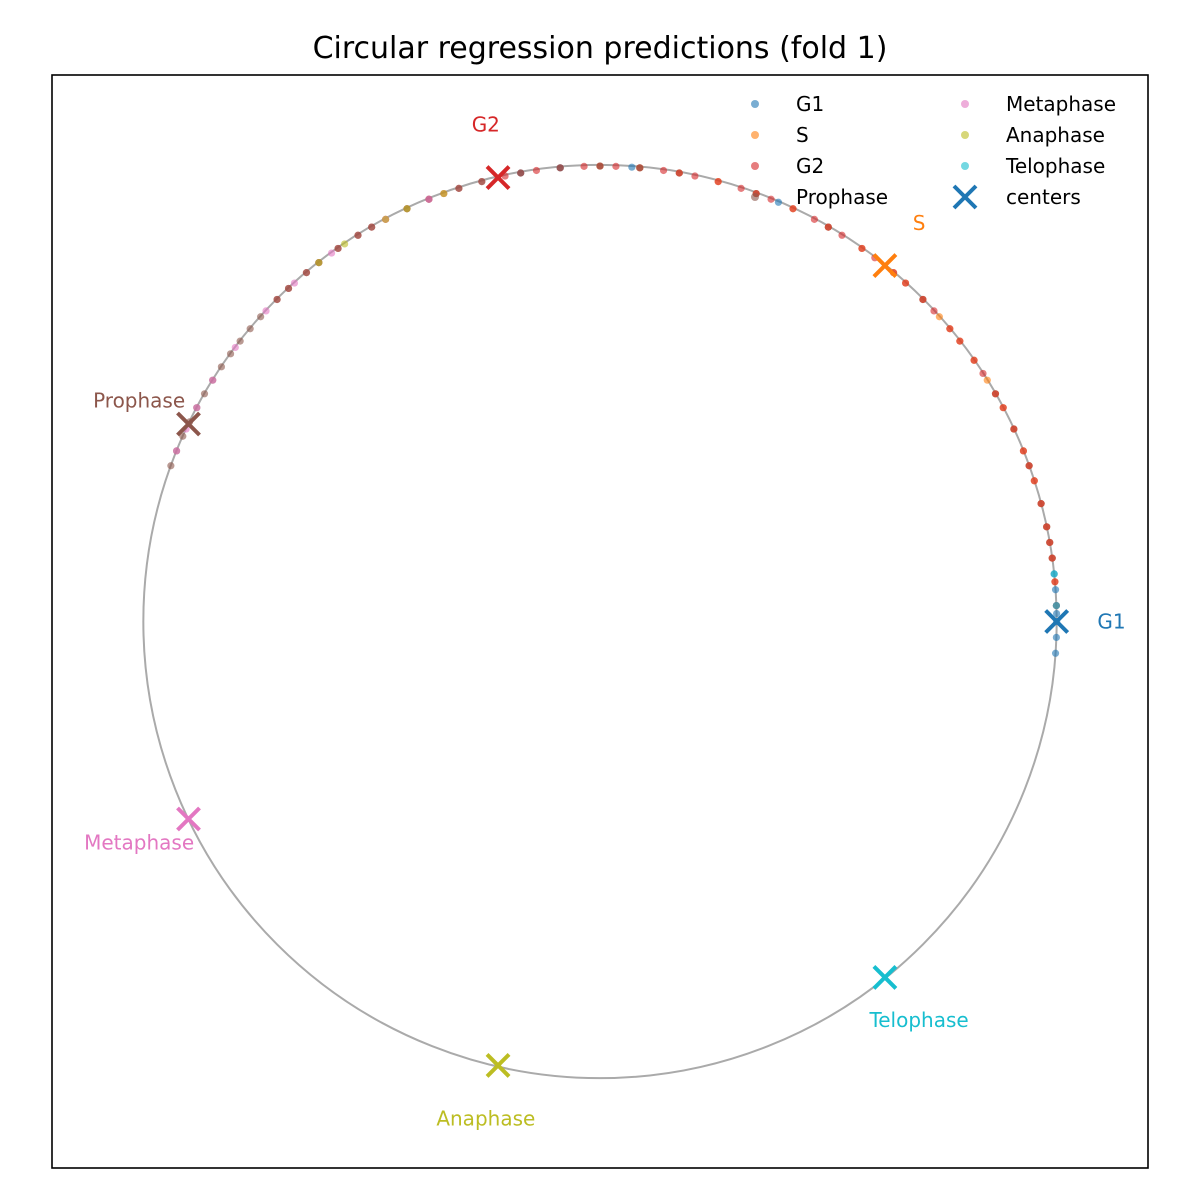 This screenshot has width=1200, height=1200. I want to click on center-marker-prophase, so click(188, 424).